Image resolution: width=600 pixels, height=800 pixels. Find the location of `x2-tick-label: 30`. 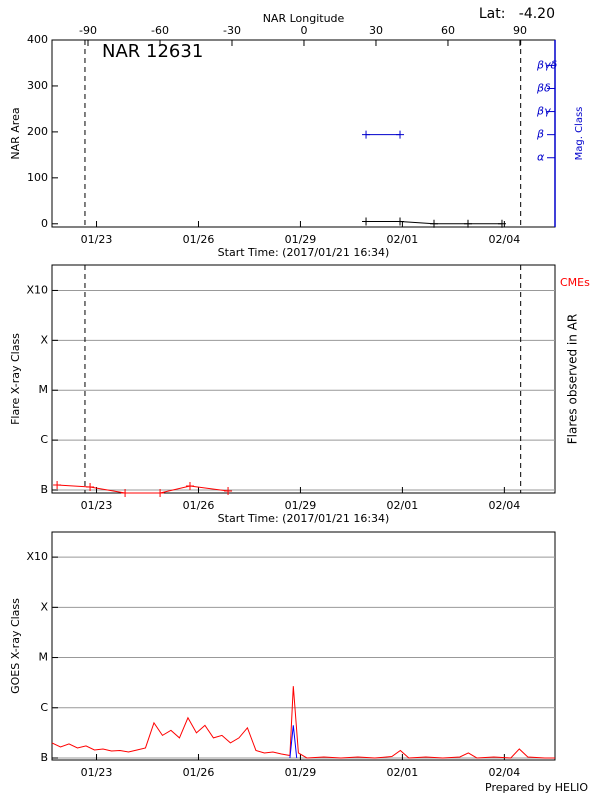

x2-tick-label: 30 is located at coordinates (376, 30).